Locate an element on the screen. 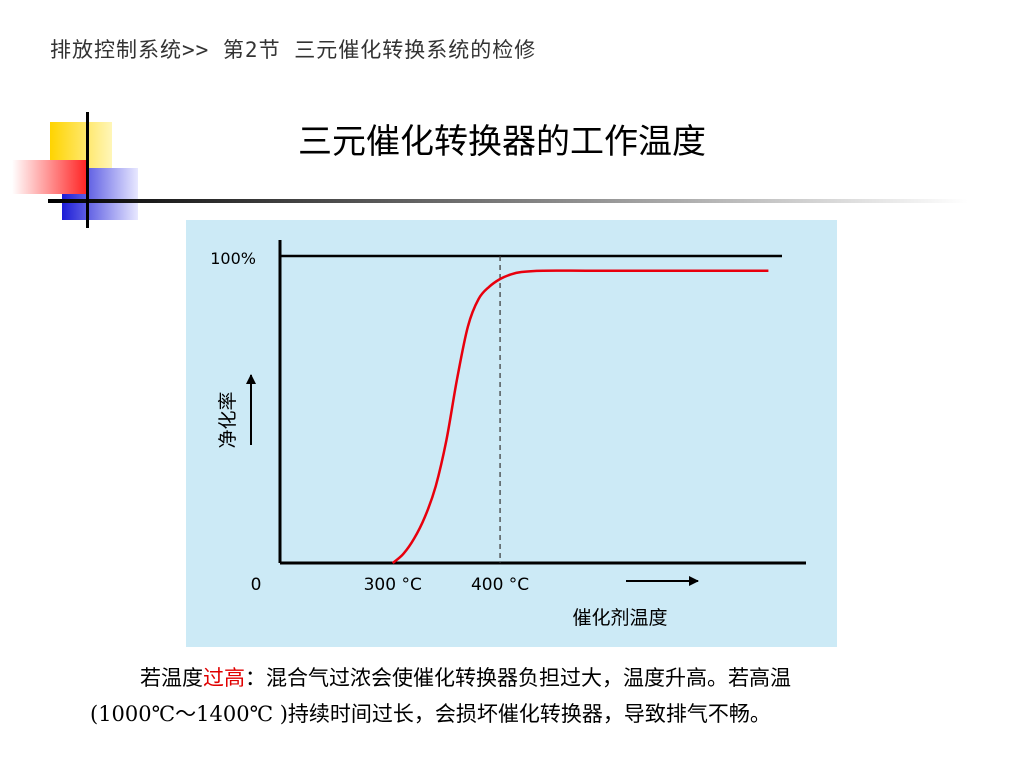 Image resolution: width=1024 pixels, height=768 pixels. x-axis-label: 催化剂温度 is located at coordinates (619, 618).